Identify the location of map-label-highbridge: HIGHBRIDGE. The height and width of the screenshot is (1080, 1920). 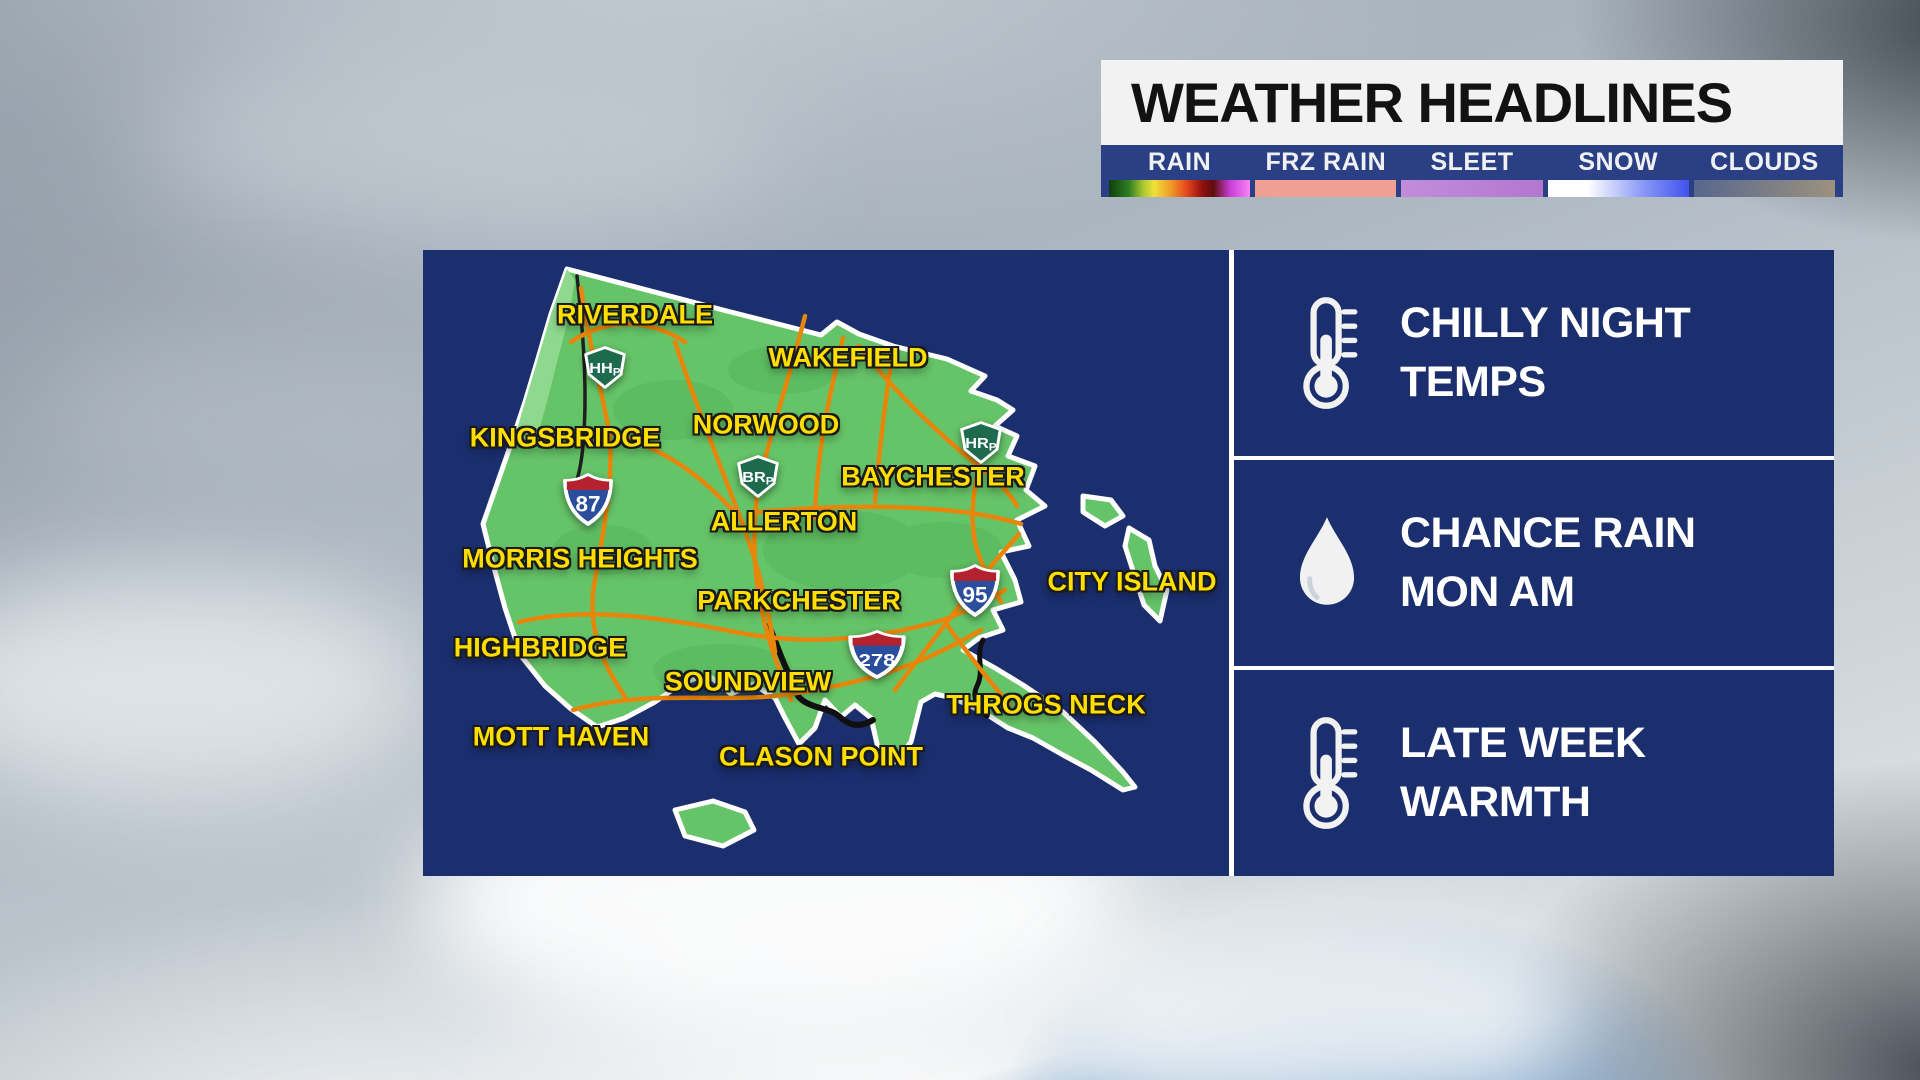
(540, 647).